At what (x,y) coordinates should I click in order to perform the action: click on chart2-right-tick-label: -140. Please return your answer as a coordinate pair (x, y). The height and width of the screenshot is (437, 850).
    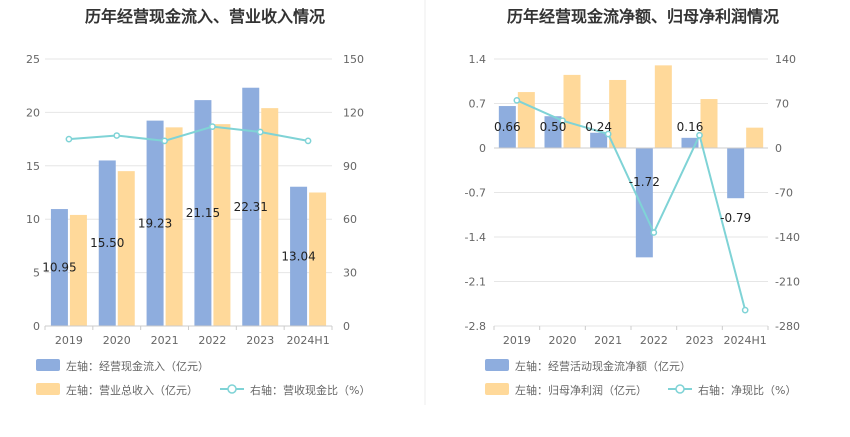
    Looking at the image, I should click on (787, 237).